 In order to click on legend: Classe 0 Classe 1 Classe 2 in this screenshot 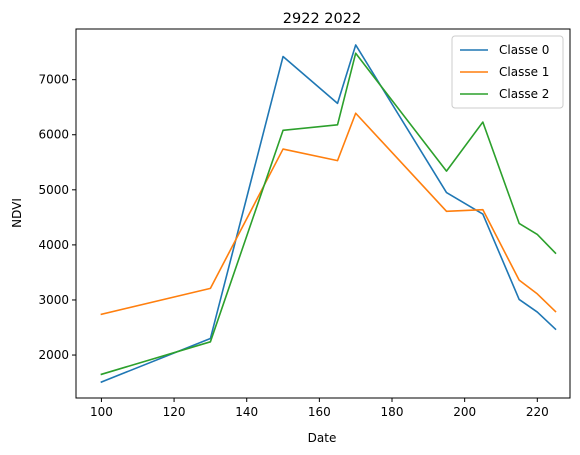, I will do `click(507, 72)`.